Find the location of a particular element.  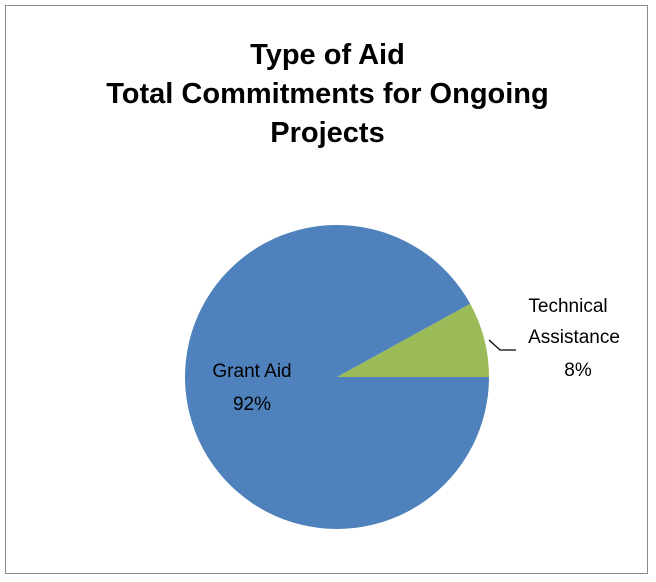

slice-label-technical-line-1: Technical is located at coordinates (567, 306).